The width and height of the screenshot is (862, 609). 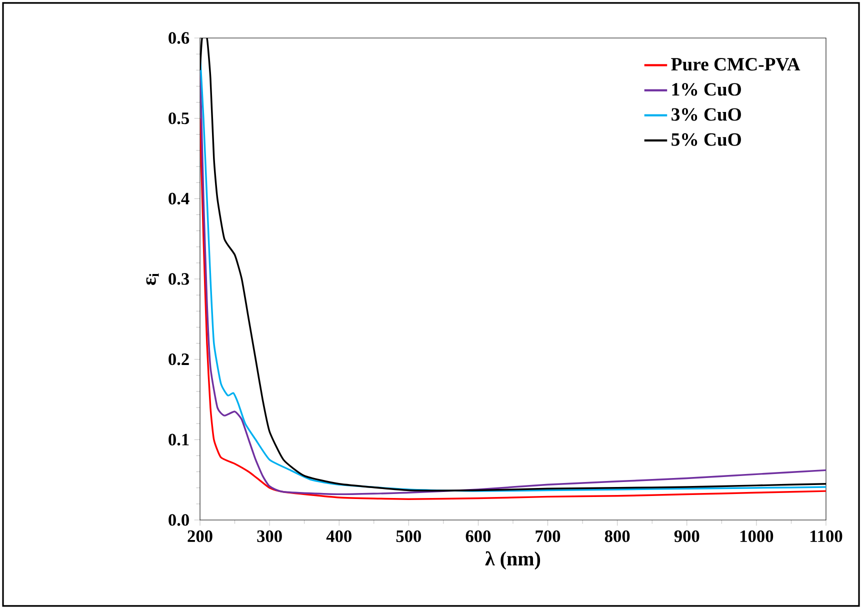 What do you see at coordinates (735, 64) in the screenshot?
I see `legend-label: Pure CMC-PVA` at bounding box center [735, 64].